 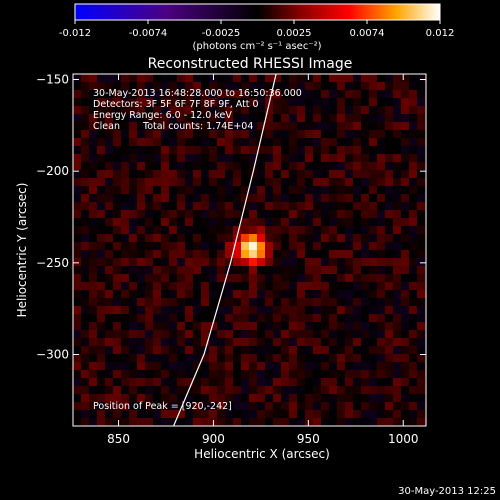 What do you see at coordinates (294, 33) in the screenshot?
I see `colorbar-tick-label: 0.0025` at bounding box center [294, 33].